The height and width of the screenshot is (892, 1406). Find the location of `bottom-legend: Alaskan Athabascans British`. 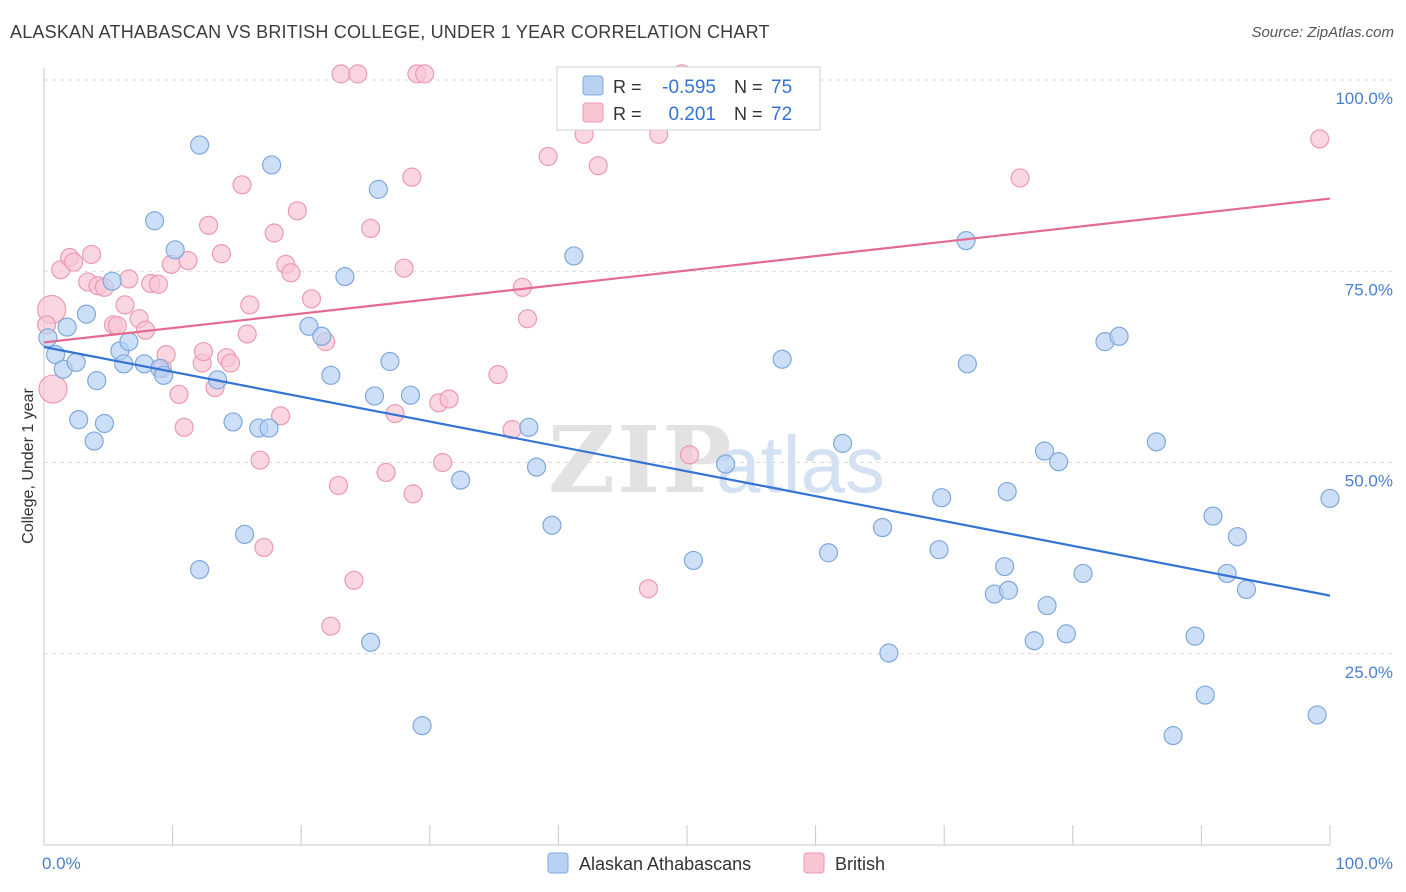

bottom-legend: Alaskan Athabascans British is located at coordinates (716, 863).